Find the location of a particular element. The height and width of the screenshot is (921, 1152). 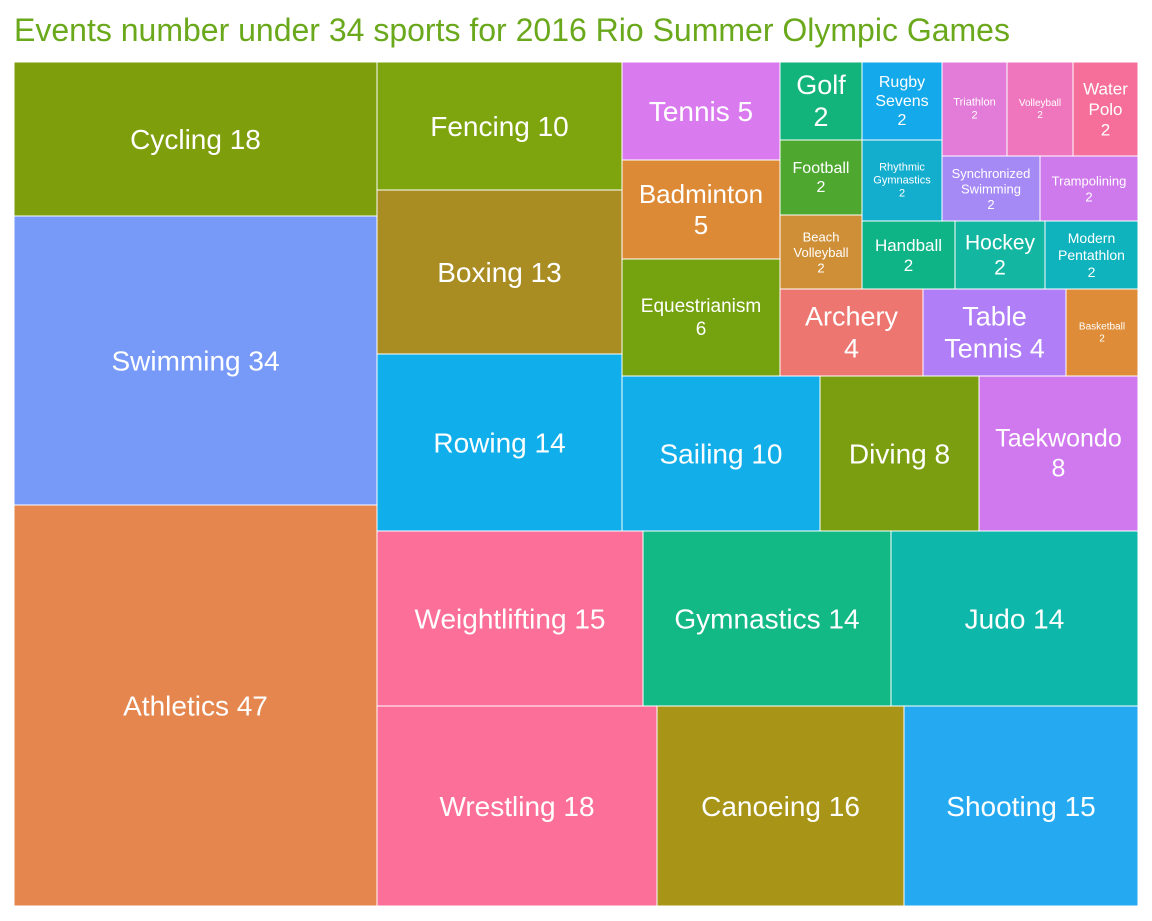

treemap-label-football: Football 2 is located at coordinates (821, 177).